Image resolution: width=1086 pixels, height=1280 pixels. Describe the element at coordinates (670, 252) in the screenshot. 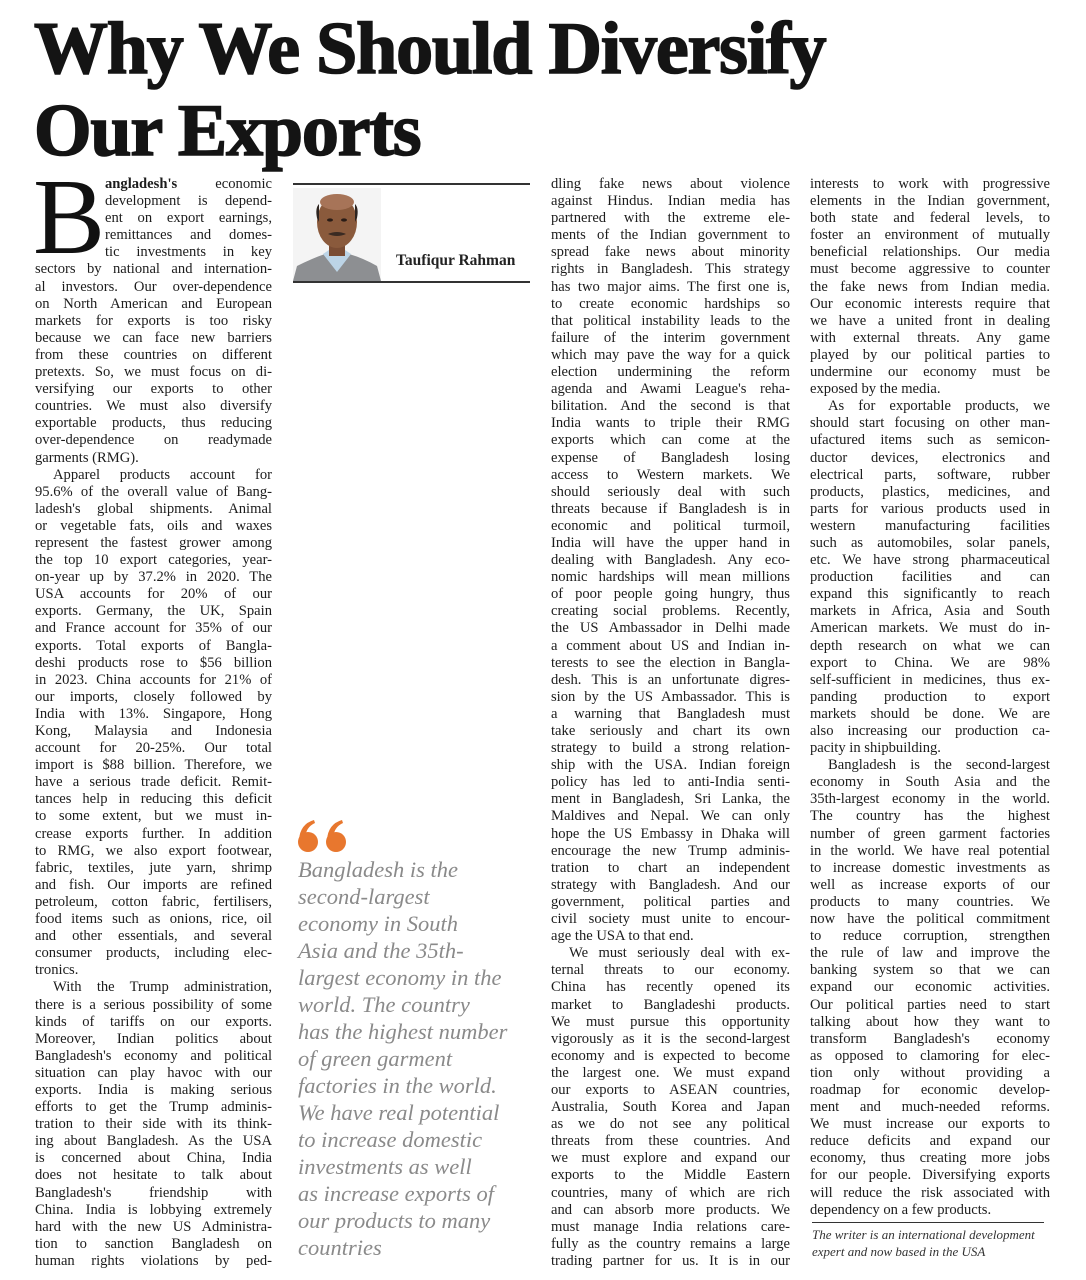

I see `text-line: spread fake news about minority` at that location.